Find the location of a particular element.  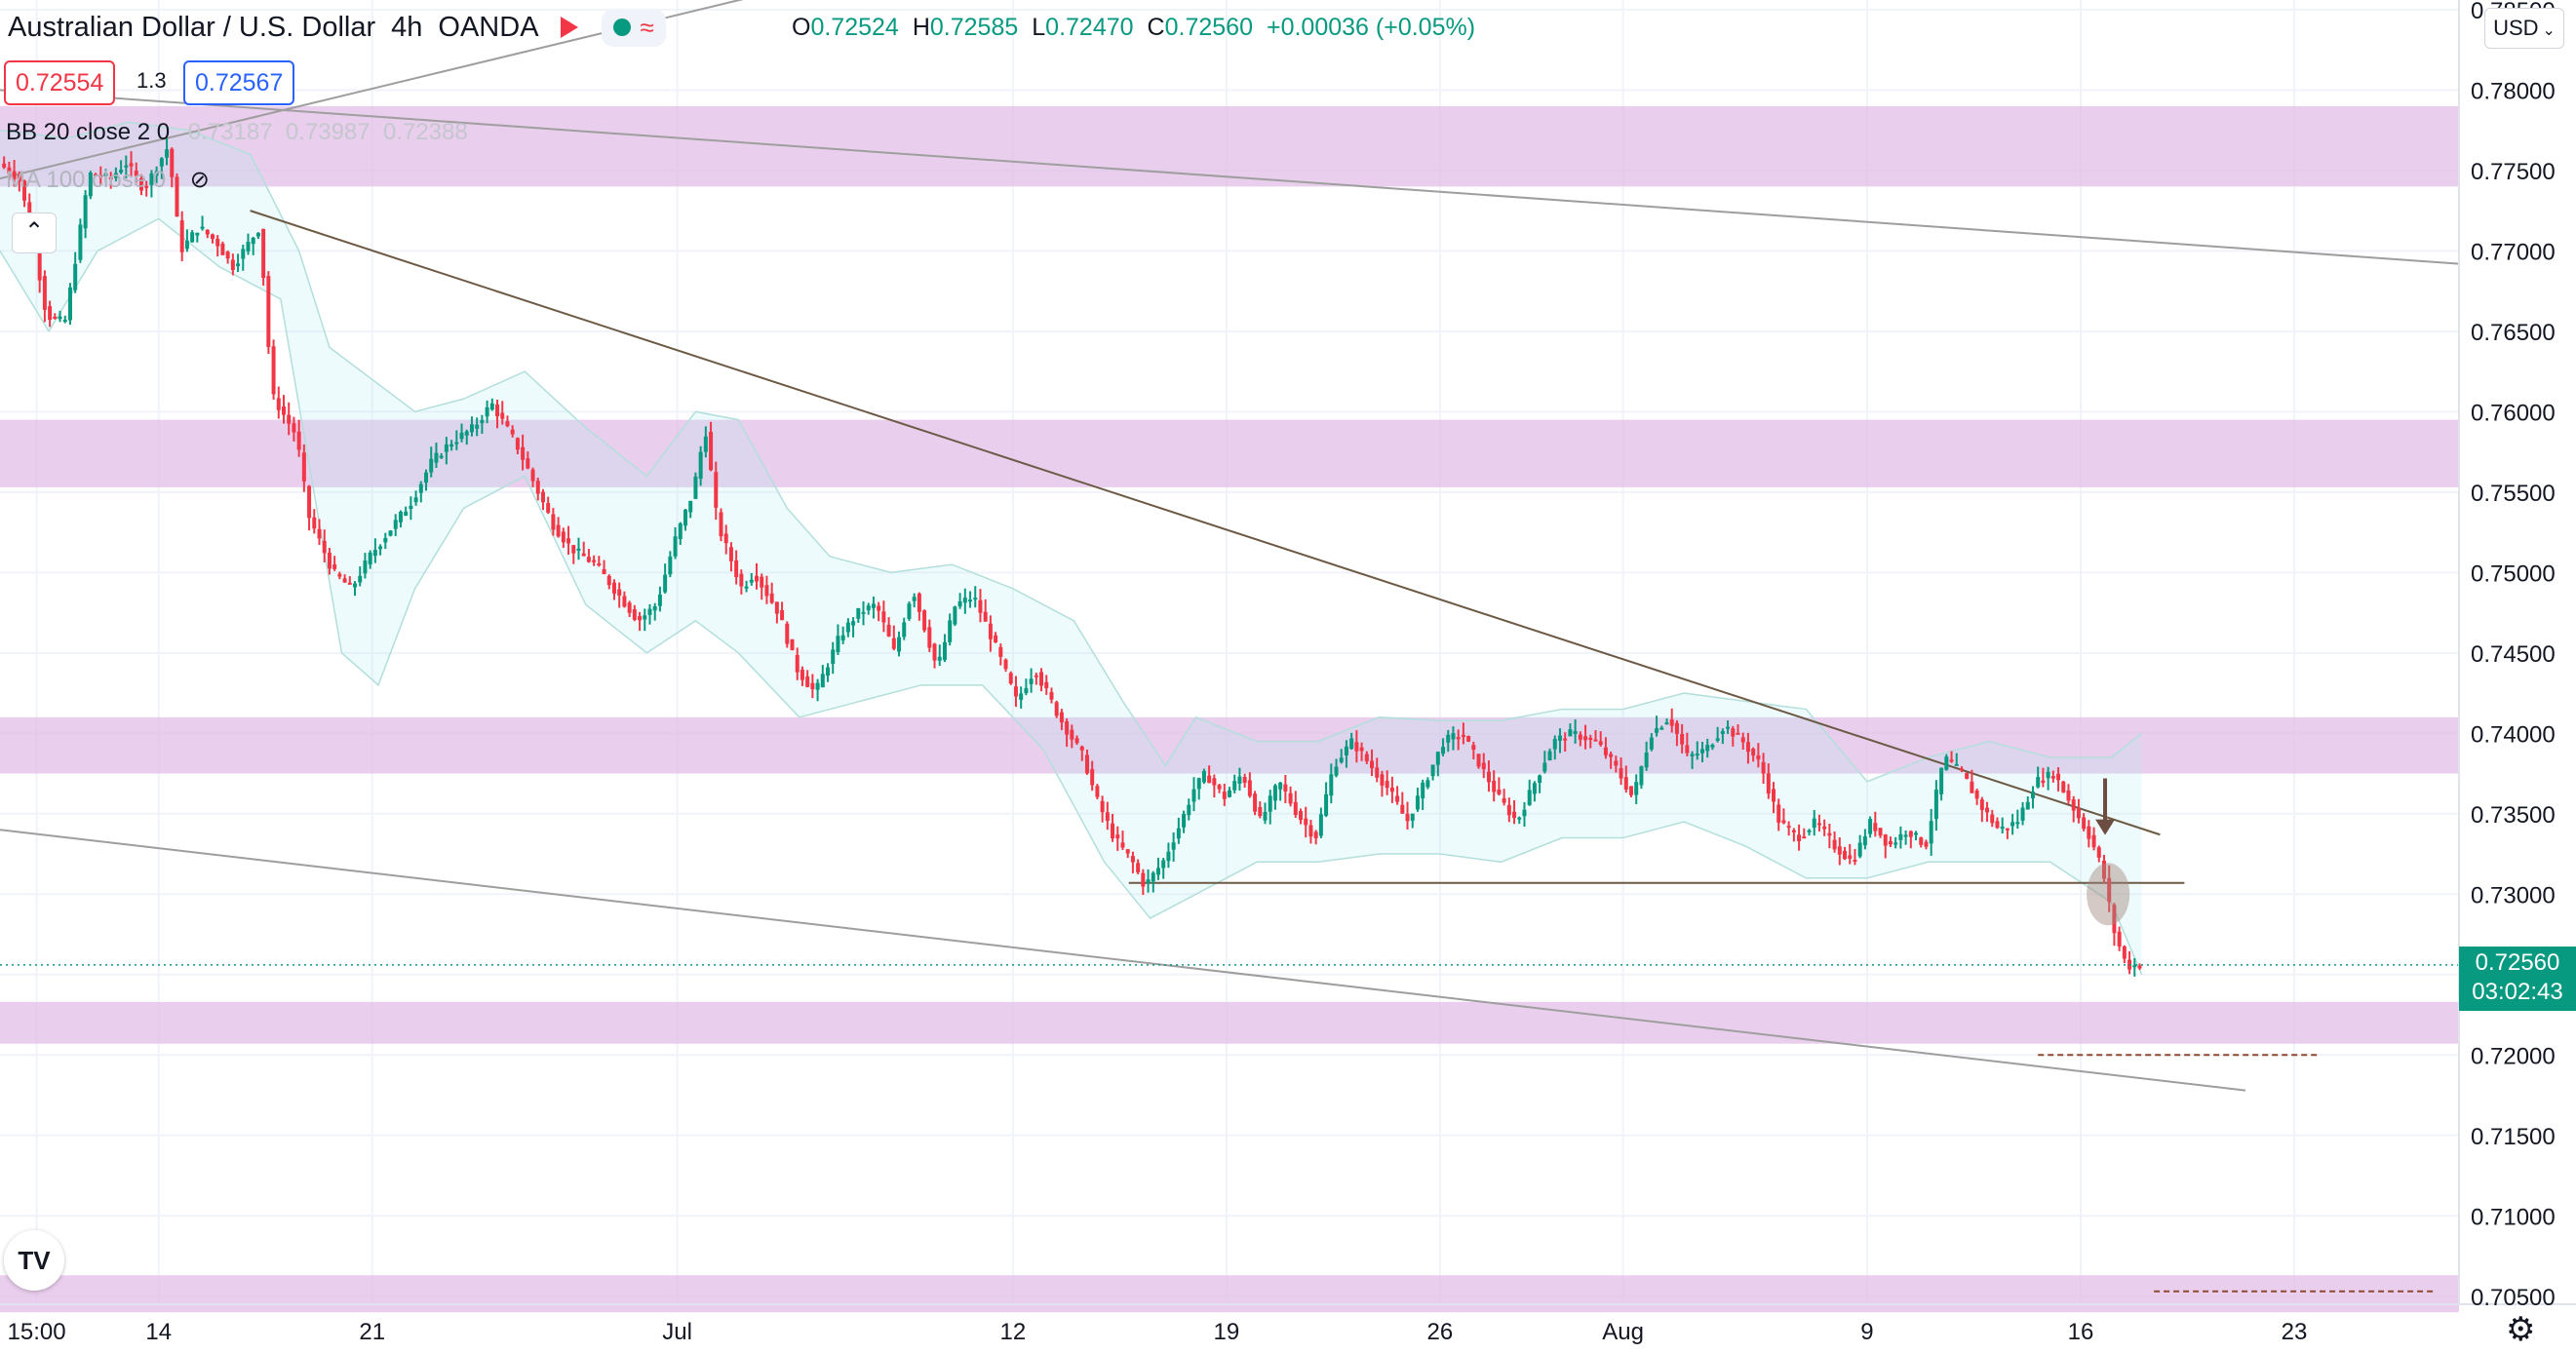

symbol-title: Australian Dollar / U.S. Dollar is located at coordinates (192, 27).